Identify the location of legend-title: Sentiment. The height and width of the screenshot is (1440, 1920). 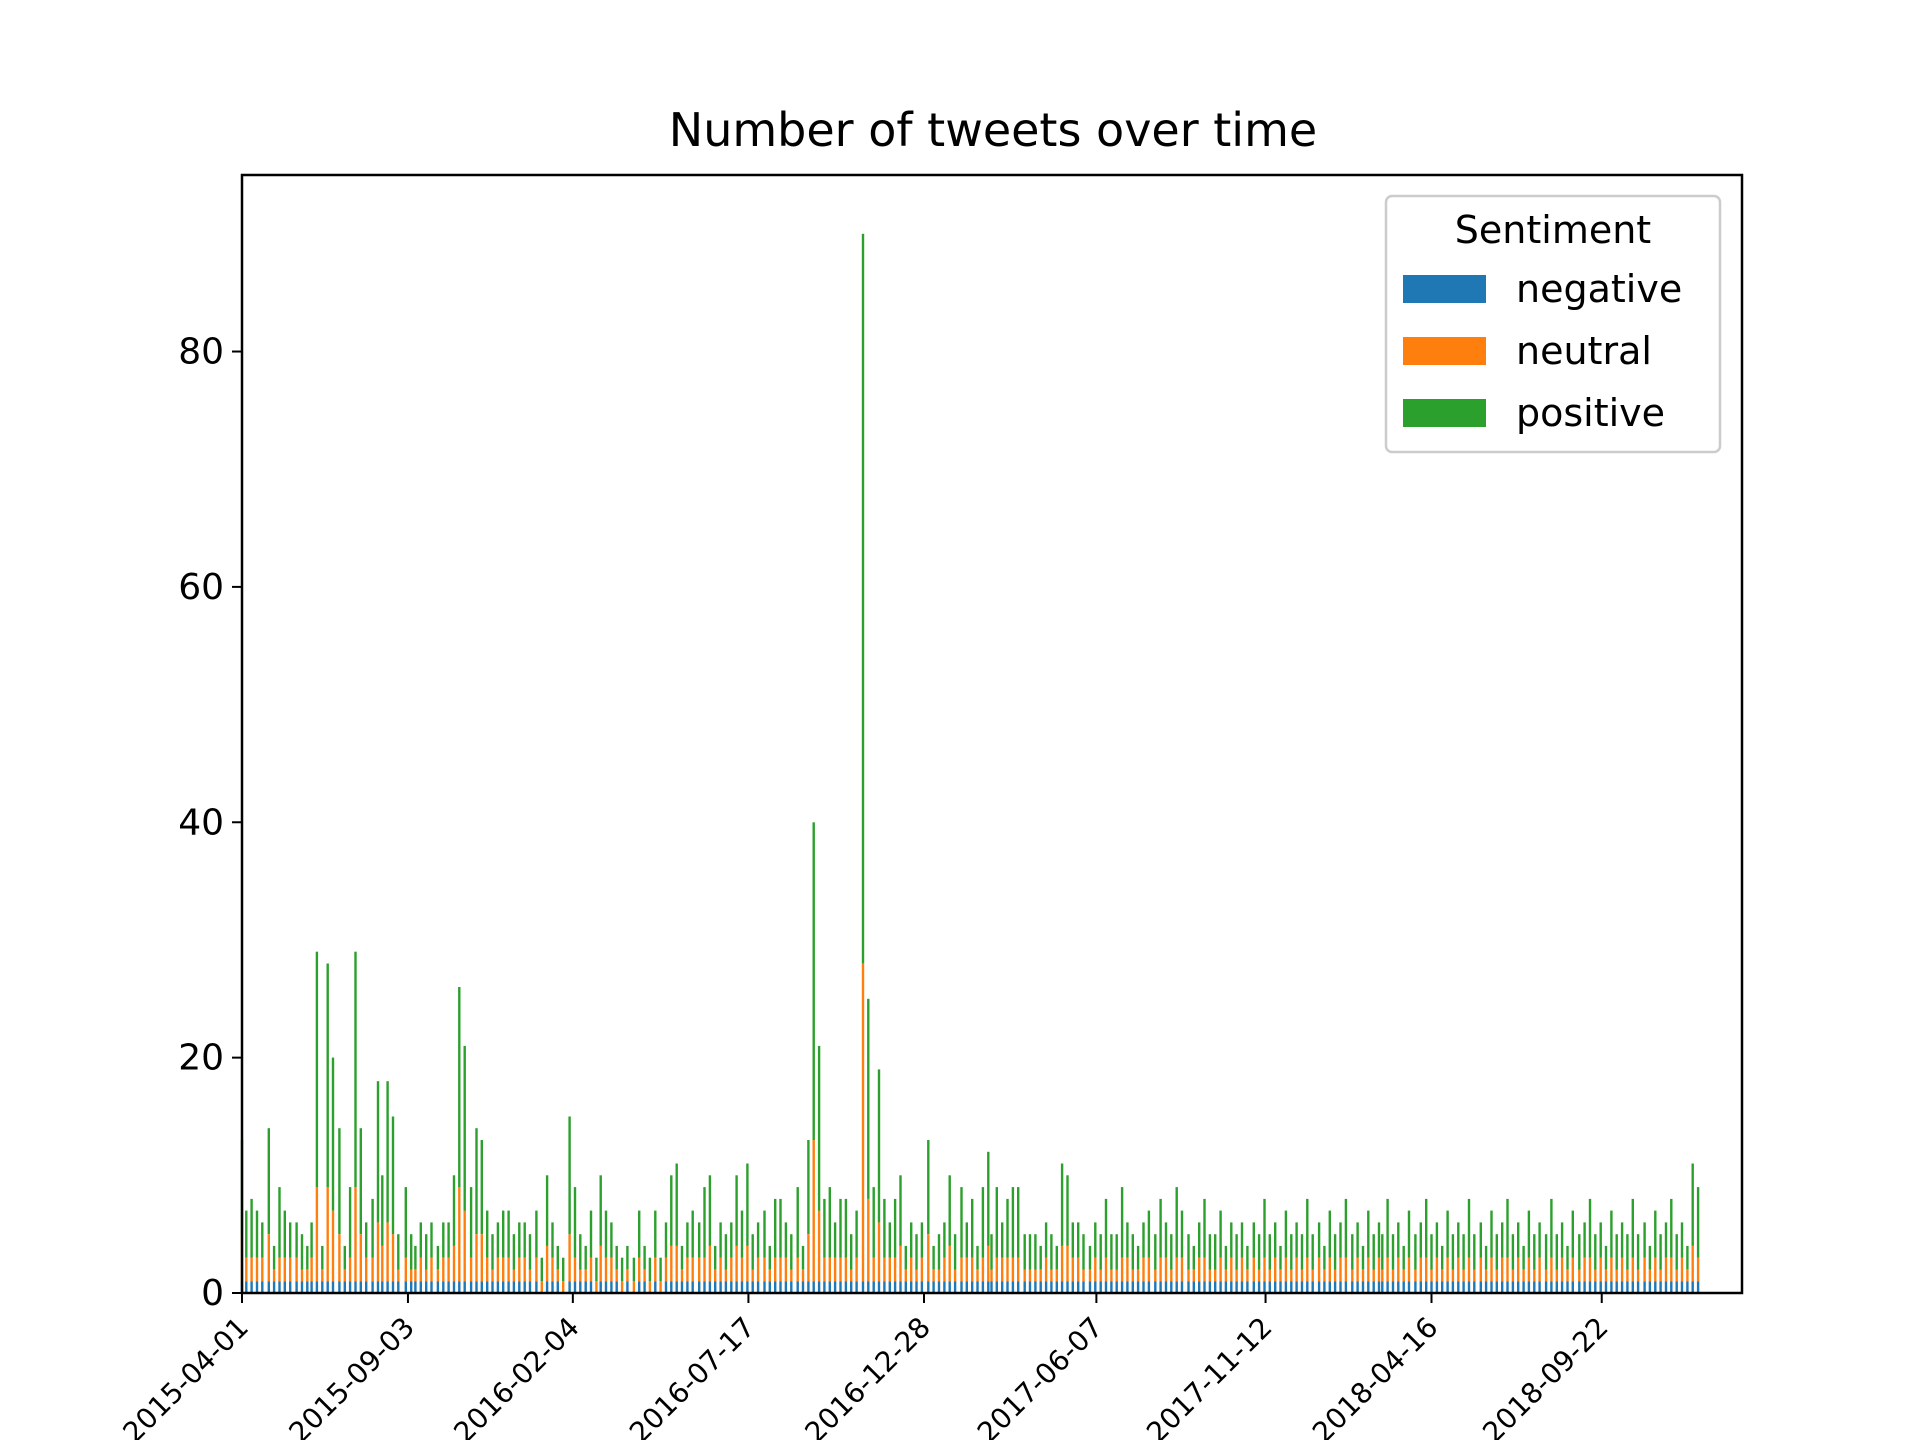
(1553, 230).